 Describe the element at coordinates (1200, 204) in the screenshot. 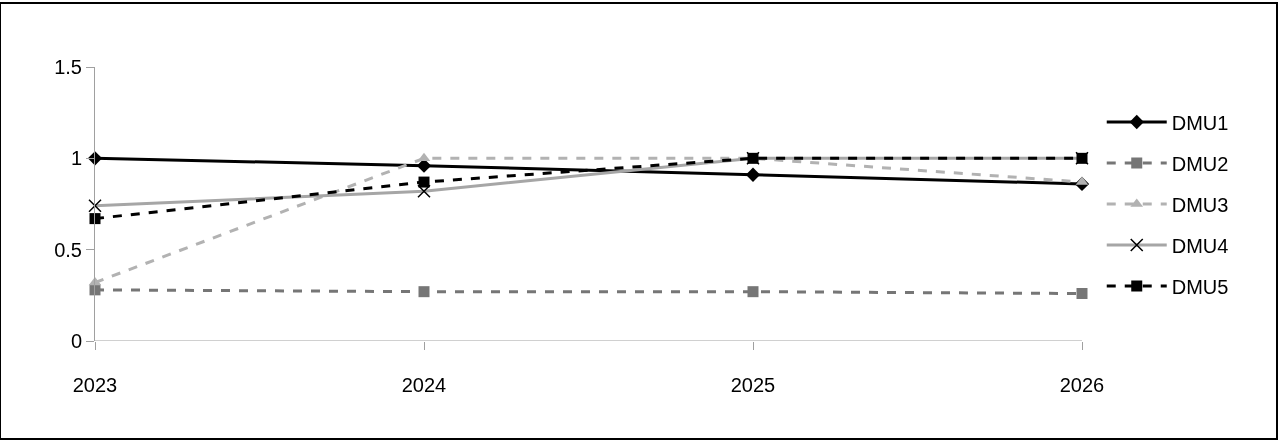

I see `legend-label: DMU3` at that location.